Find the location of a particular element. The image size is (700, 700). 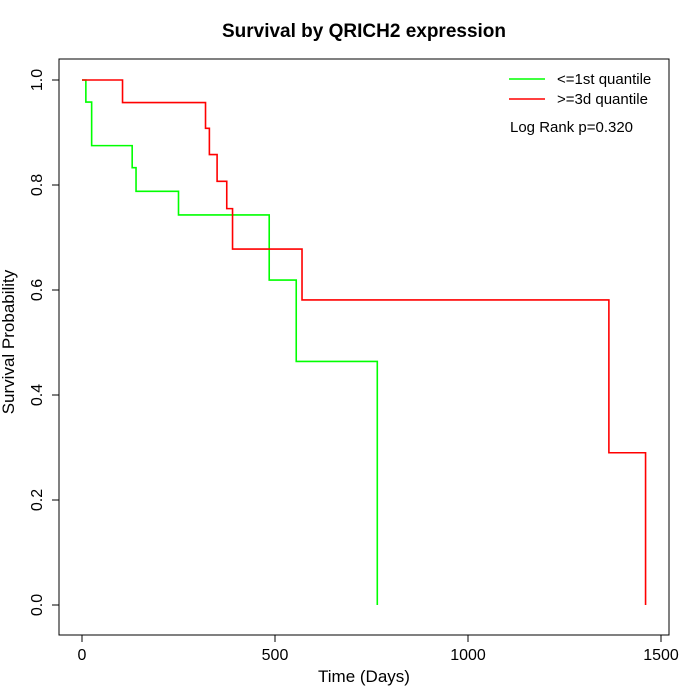

y-tick-label: 0.4 is located at coordinates (37, 395).